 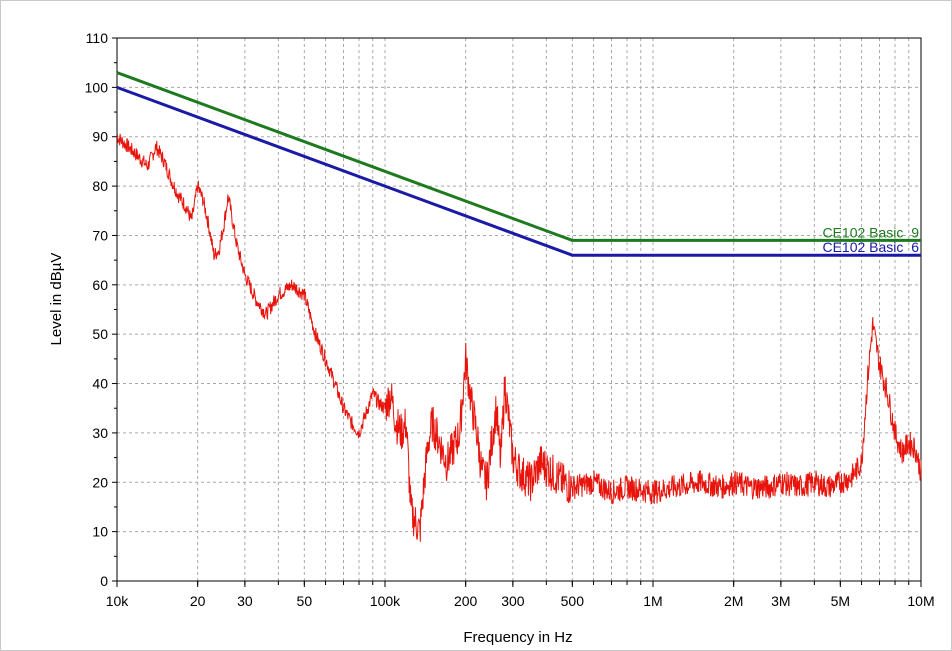 What do you see at coordinates (466, 601) in the screenshot?
I see `x-tick-label: 200` at bounding box center [466, 601].